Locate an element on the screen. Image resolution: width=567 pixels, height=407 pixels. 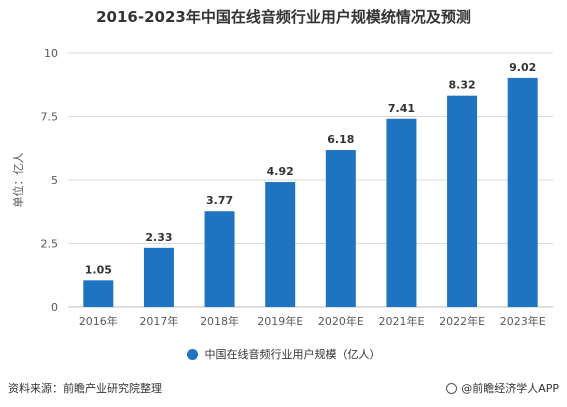
legend-marker is located at coordinates (192, 354).